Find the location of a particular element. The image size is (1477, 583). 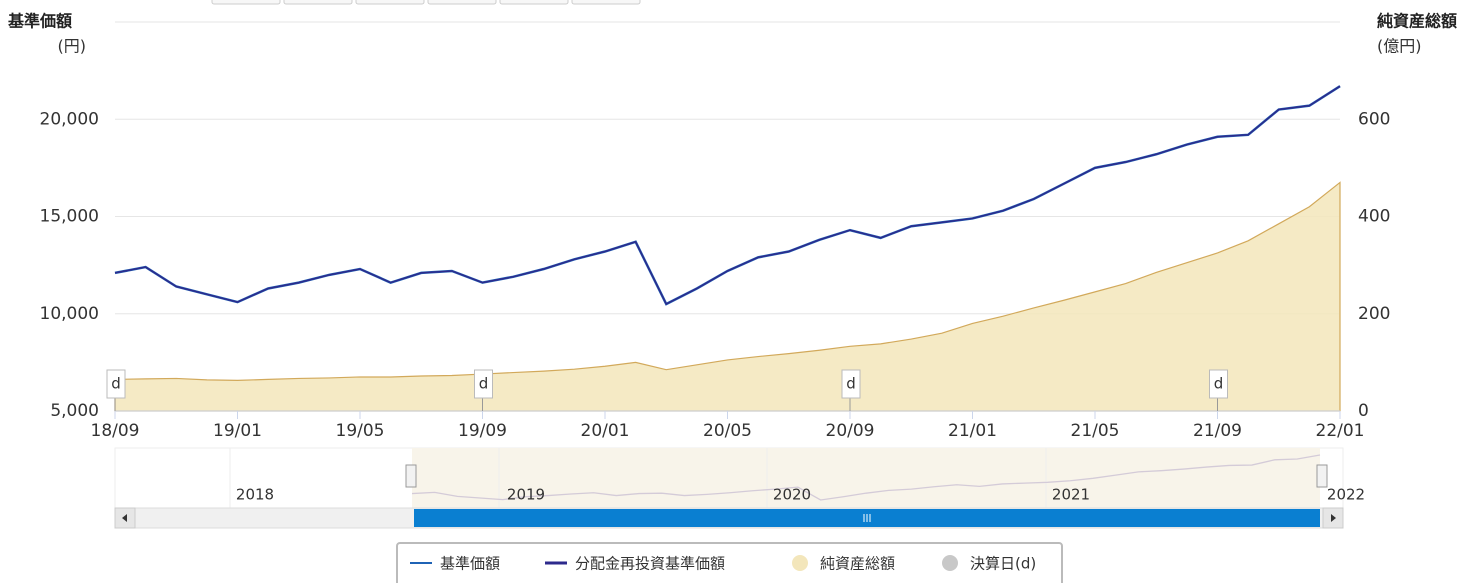

legend-item: 決算日(d) is located at coordinates (989, 564).